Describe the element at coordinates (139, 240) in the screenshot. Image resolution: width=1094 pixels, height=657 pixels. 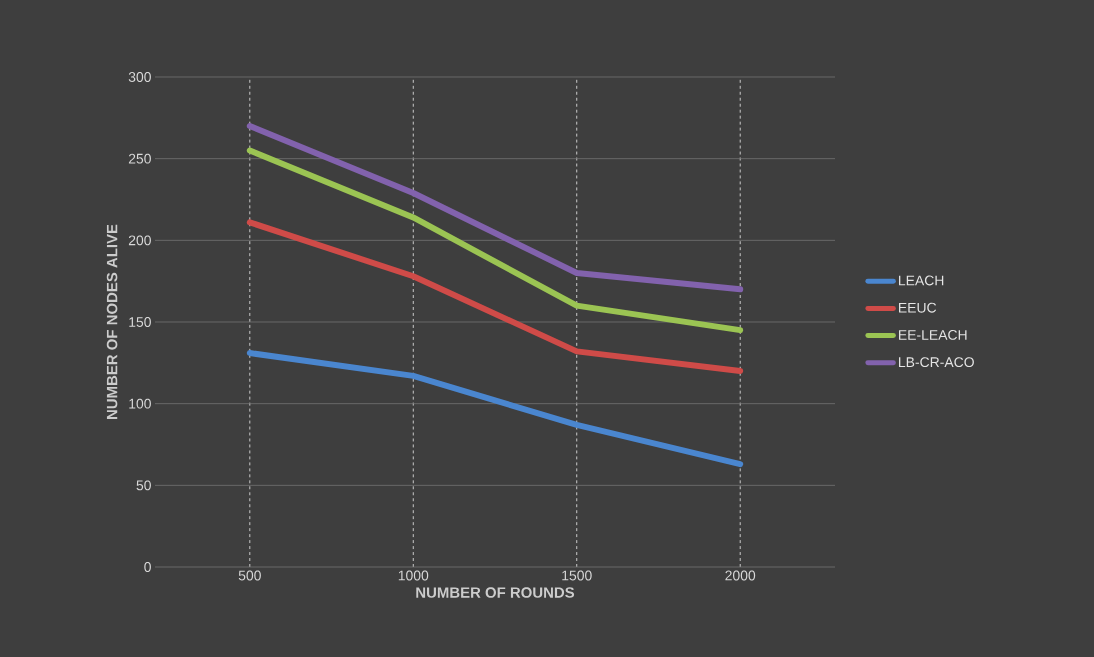
I see `y-tick-label: 200` at that location.